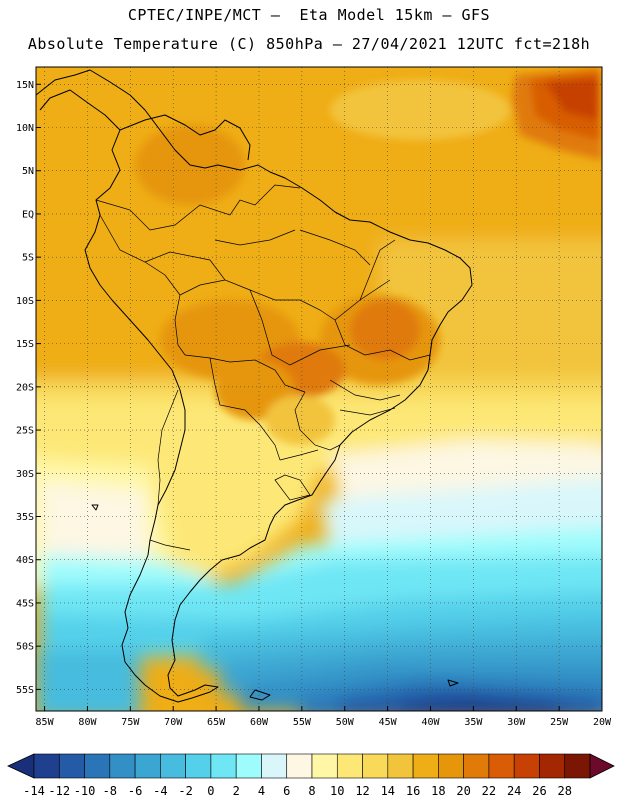  What do you see at coordinates (45, 722) in the screenshot?
I see `lon-label: 85W` at bounding box center [45, 722].